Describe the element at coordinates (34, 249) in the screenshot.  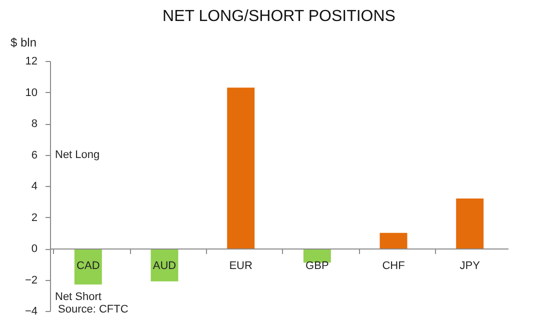
I see `y-tick-label: 0` at that location.